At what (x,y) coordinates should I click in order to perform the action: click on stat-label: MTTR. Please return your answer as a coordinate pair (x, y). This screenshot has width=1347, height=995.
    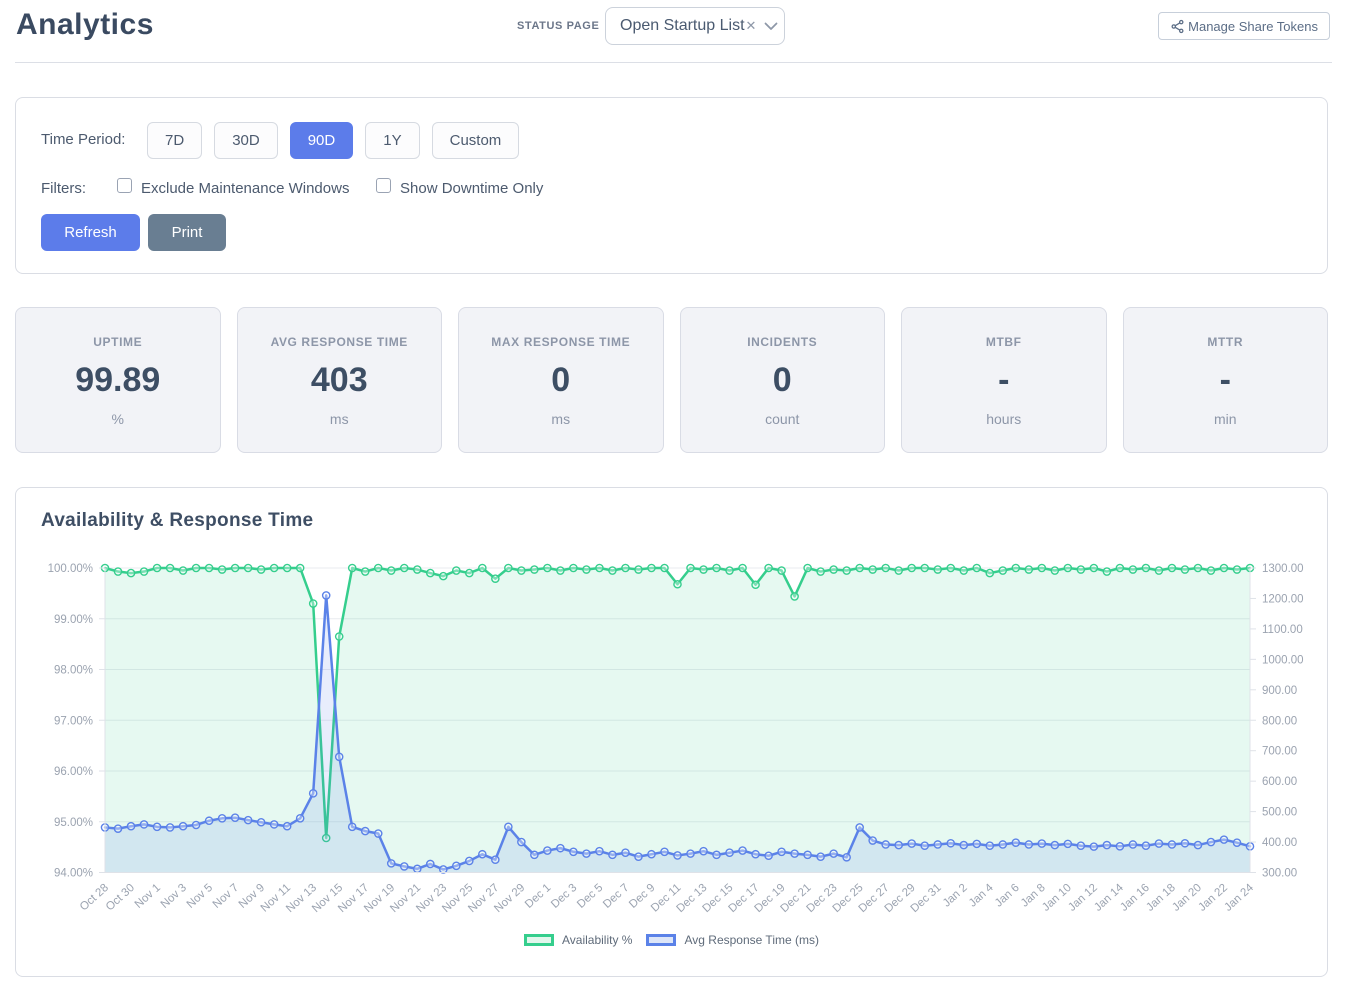
    Looking at the image, I should click on (1225, 342).